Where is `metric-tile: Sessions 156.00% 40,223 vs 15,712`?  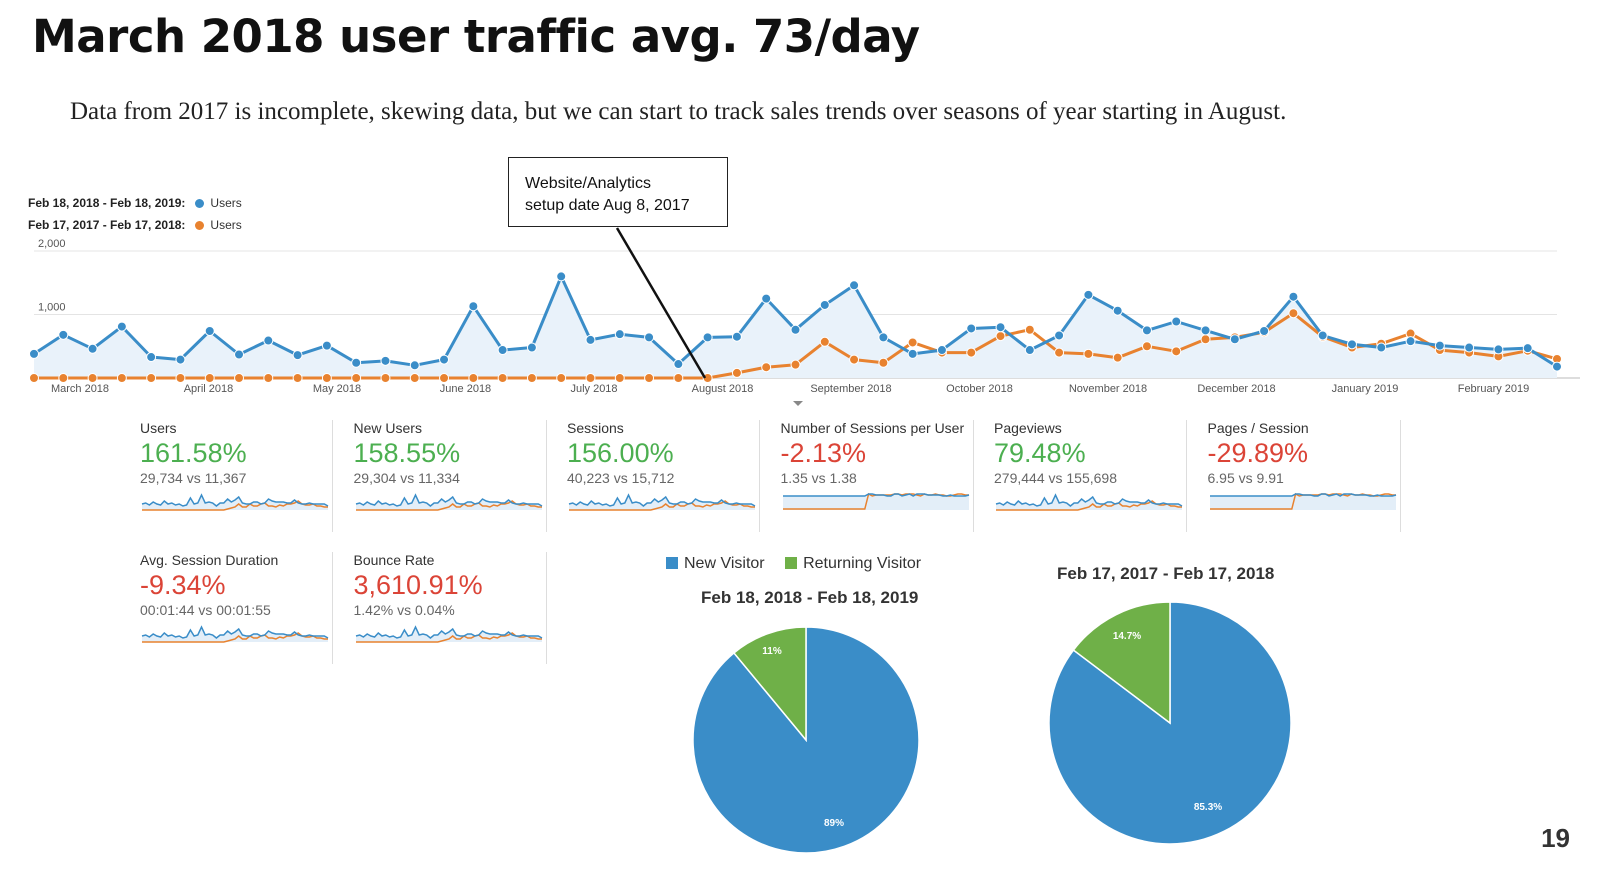 metric-tile: Sessions 156.00% 40,223 vs 15,712 is located at coordinates (663, 476).